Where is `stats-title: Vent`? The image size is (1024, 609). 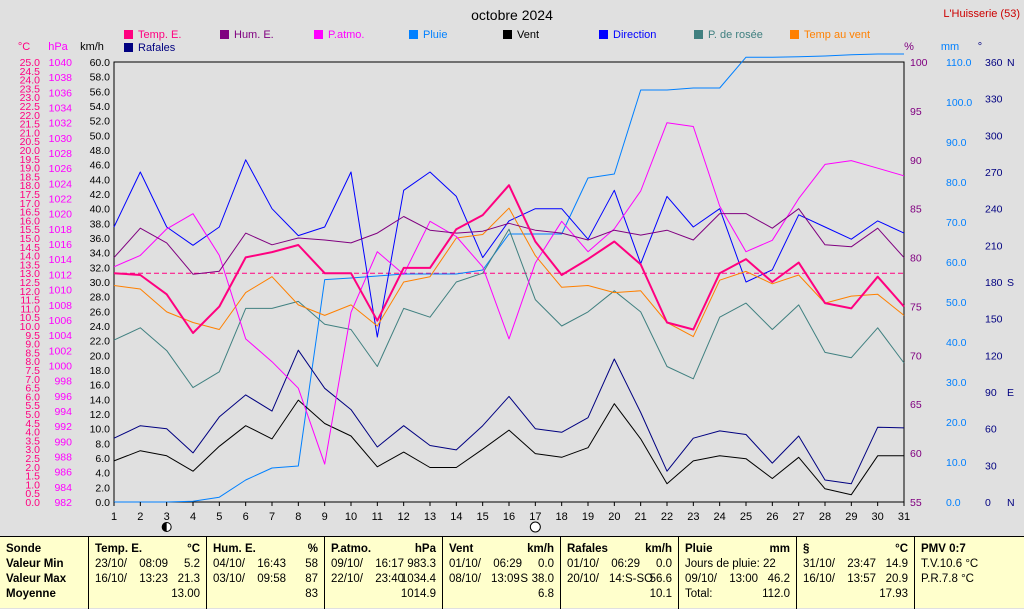
stats-title: Vent is located at coordinates (461, 549).